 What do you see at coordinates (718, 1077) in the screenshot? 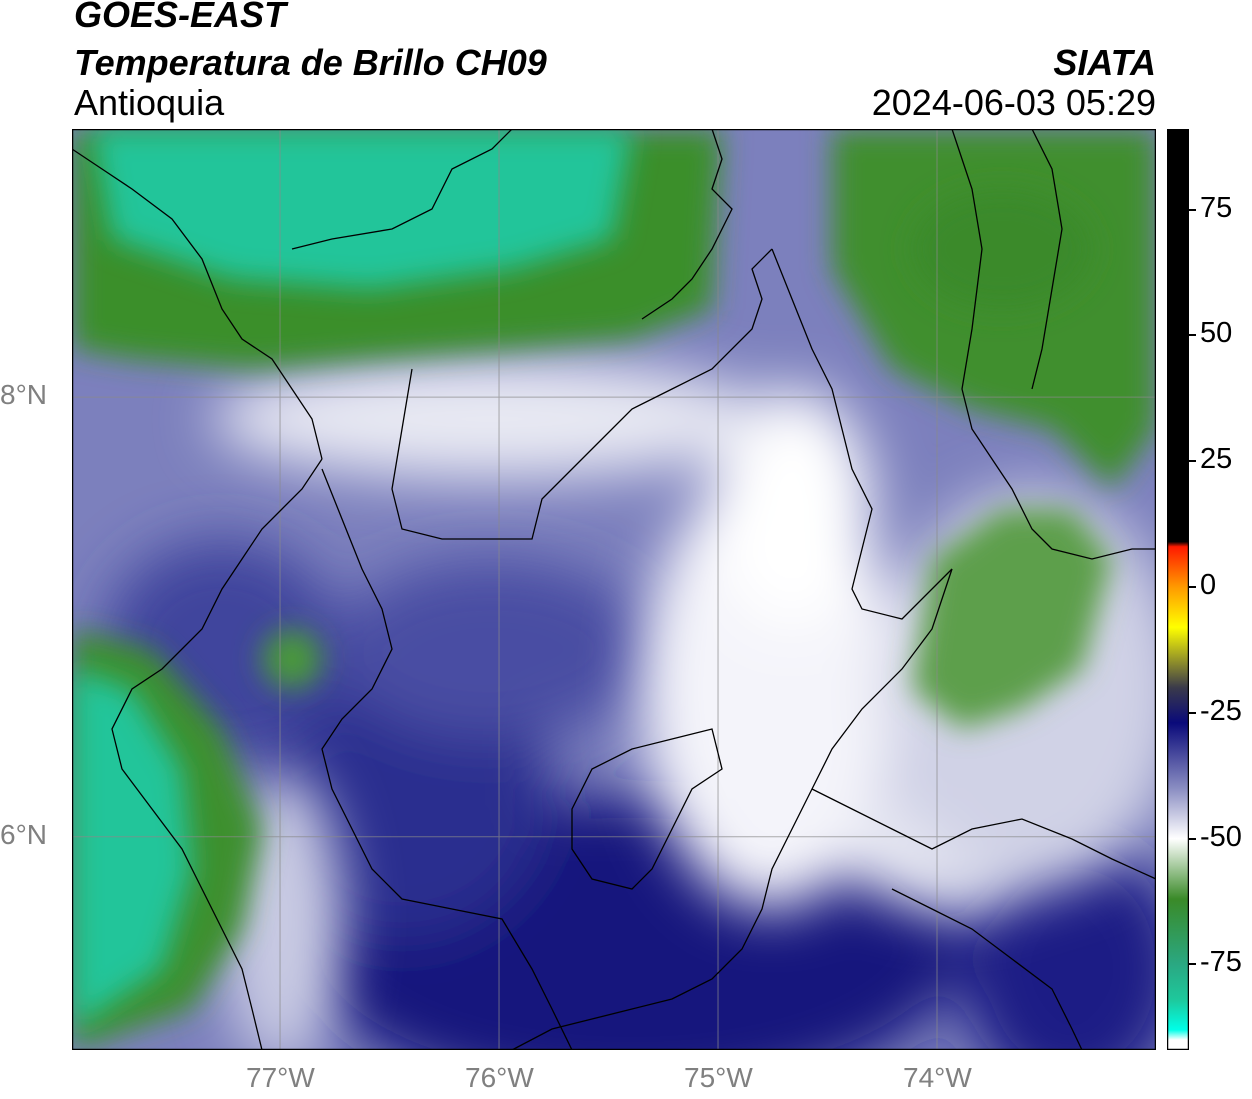
I see `longitude-label: 75°W` at bounding box center [718, 1077].